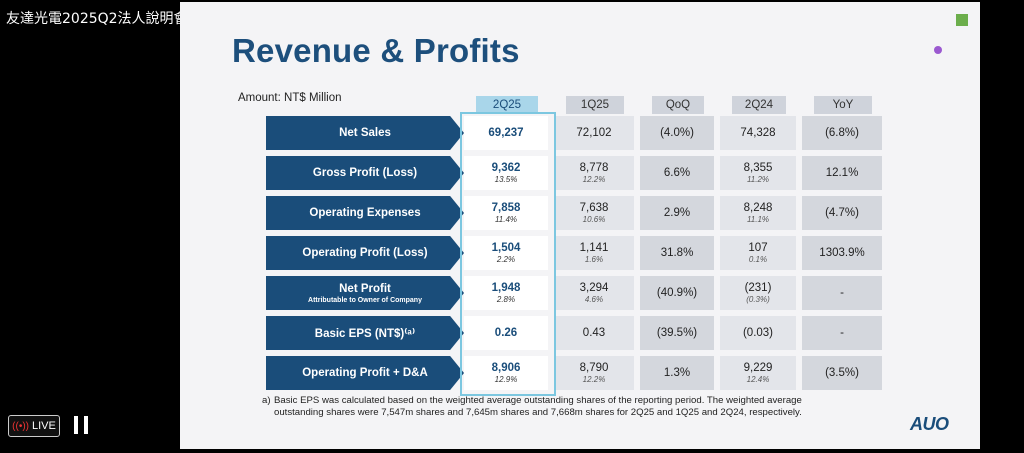 The height and width of the screenshot is (453, 1024). Describe the element at coordinates (506, 293) in the screenshot. I see `table-cell: 1,948 2.8%` at that location.